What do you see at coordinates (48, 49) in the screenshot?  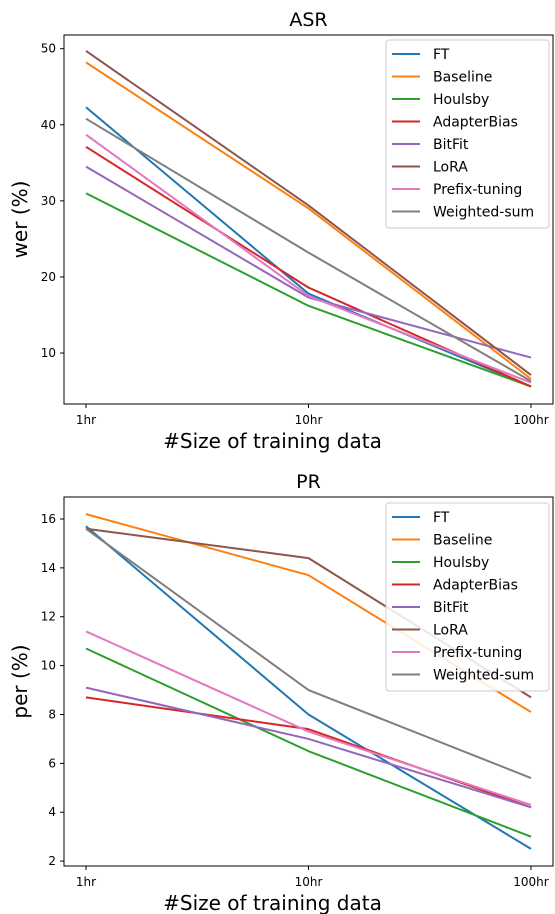 I see `y-tick-label: 50` at bounding box center [48, 49].